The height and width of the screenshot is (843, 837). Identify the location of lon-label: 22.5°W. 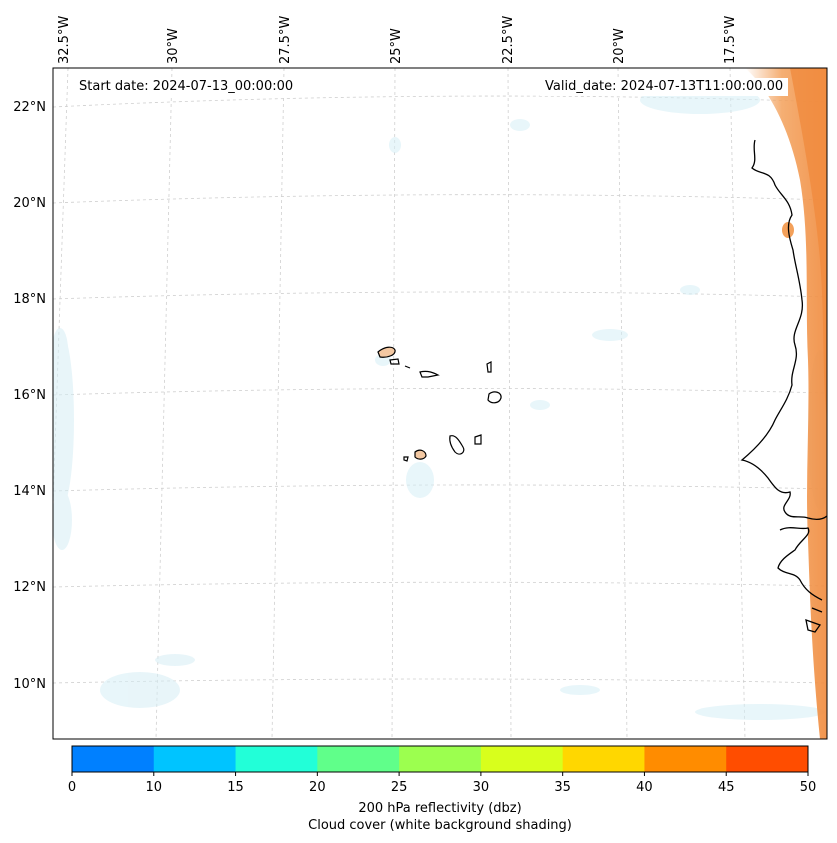
(508, 40).